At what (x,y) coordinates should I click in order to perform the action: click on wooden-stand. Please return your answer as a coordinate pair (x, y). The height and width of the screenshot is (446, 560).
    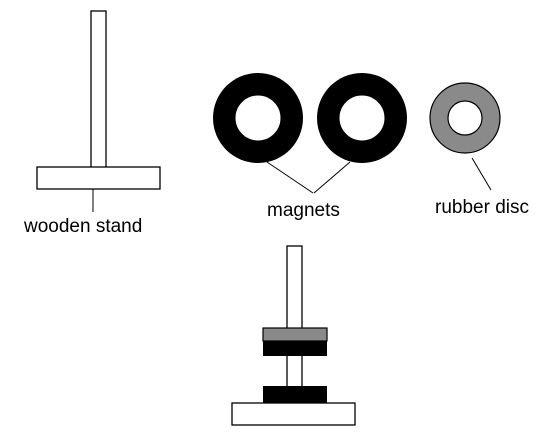
    Looking at the image, I should click on (98, 100).